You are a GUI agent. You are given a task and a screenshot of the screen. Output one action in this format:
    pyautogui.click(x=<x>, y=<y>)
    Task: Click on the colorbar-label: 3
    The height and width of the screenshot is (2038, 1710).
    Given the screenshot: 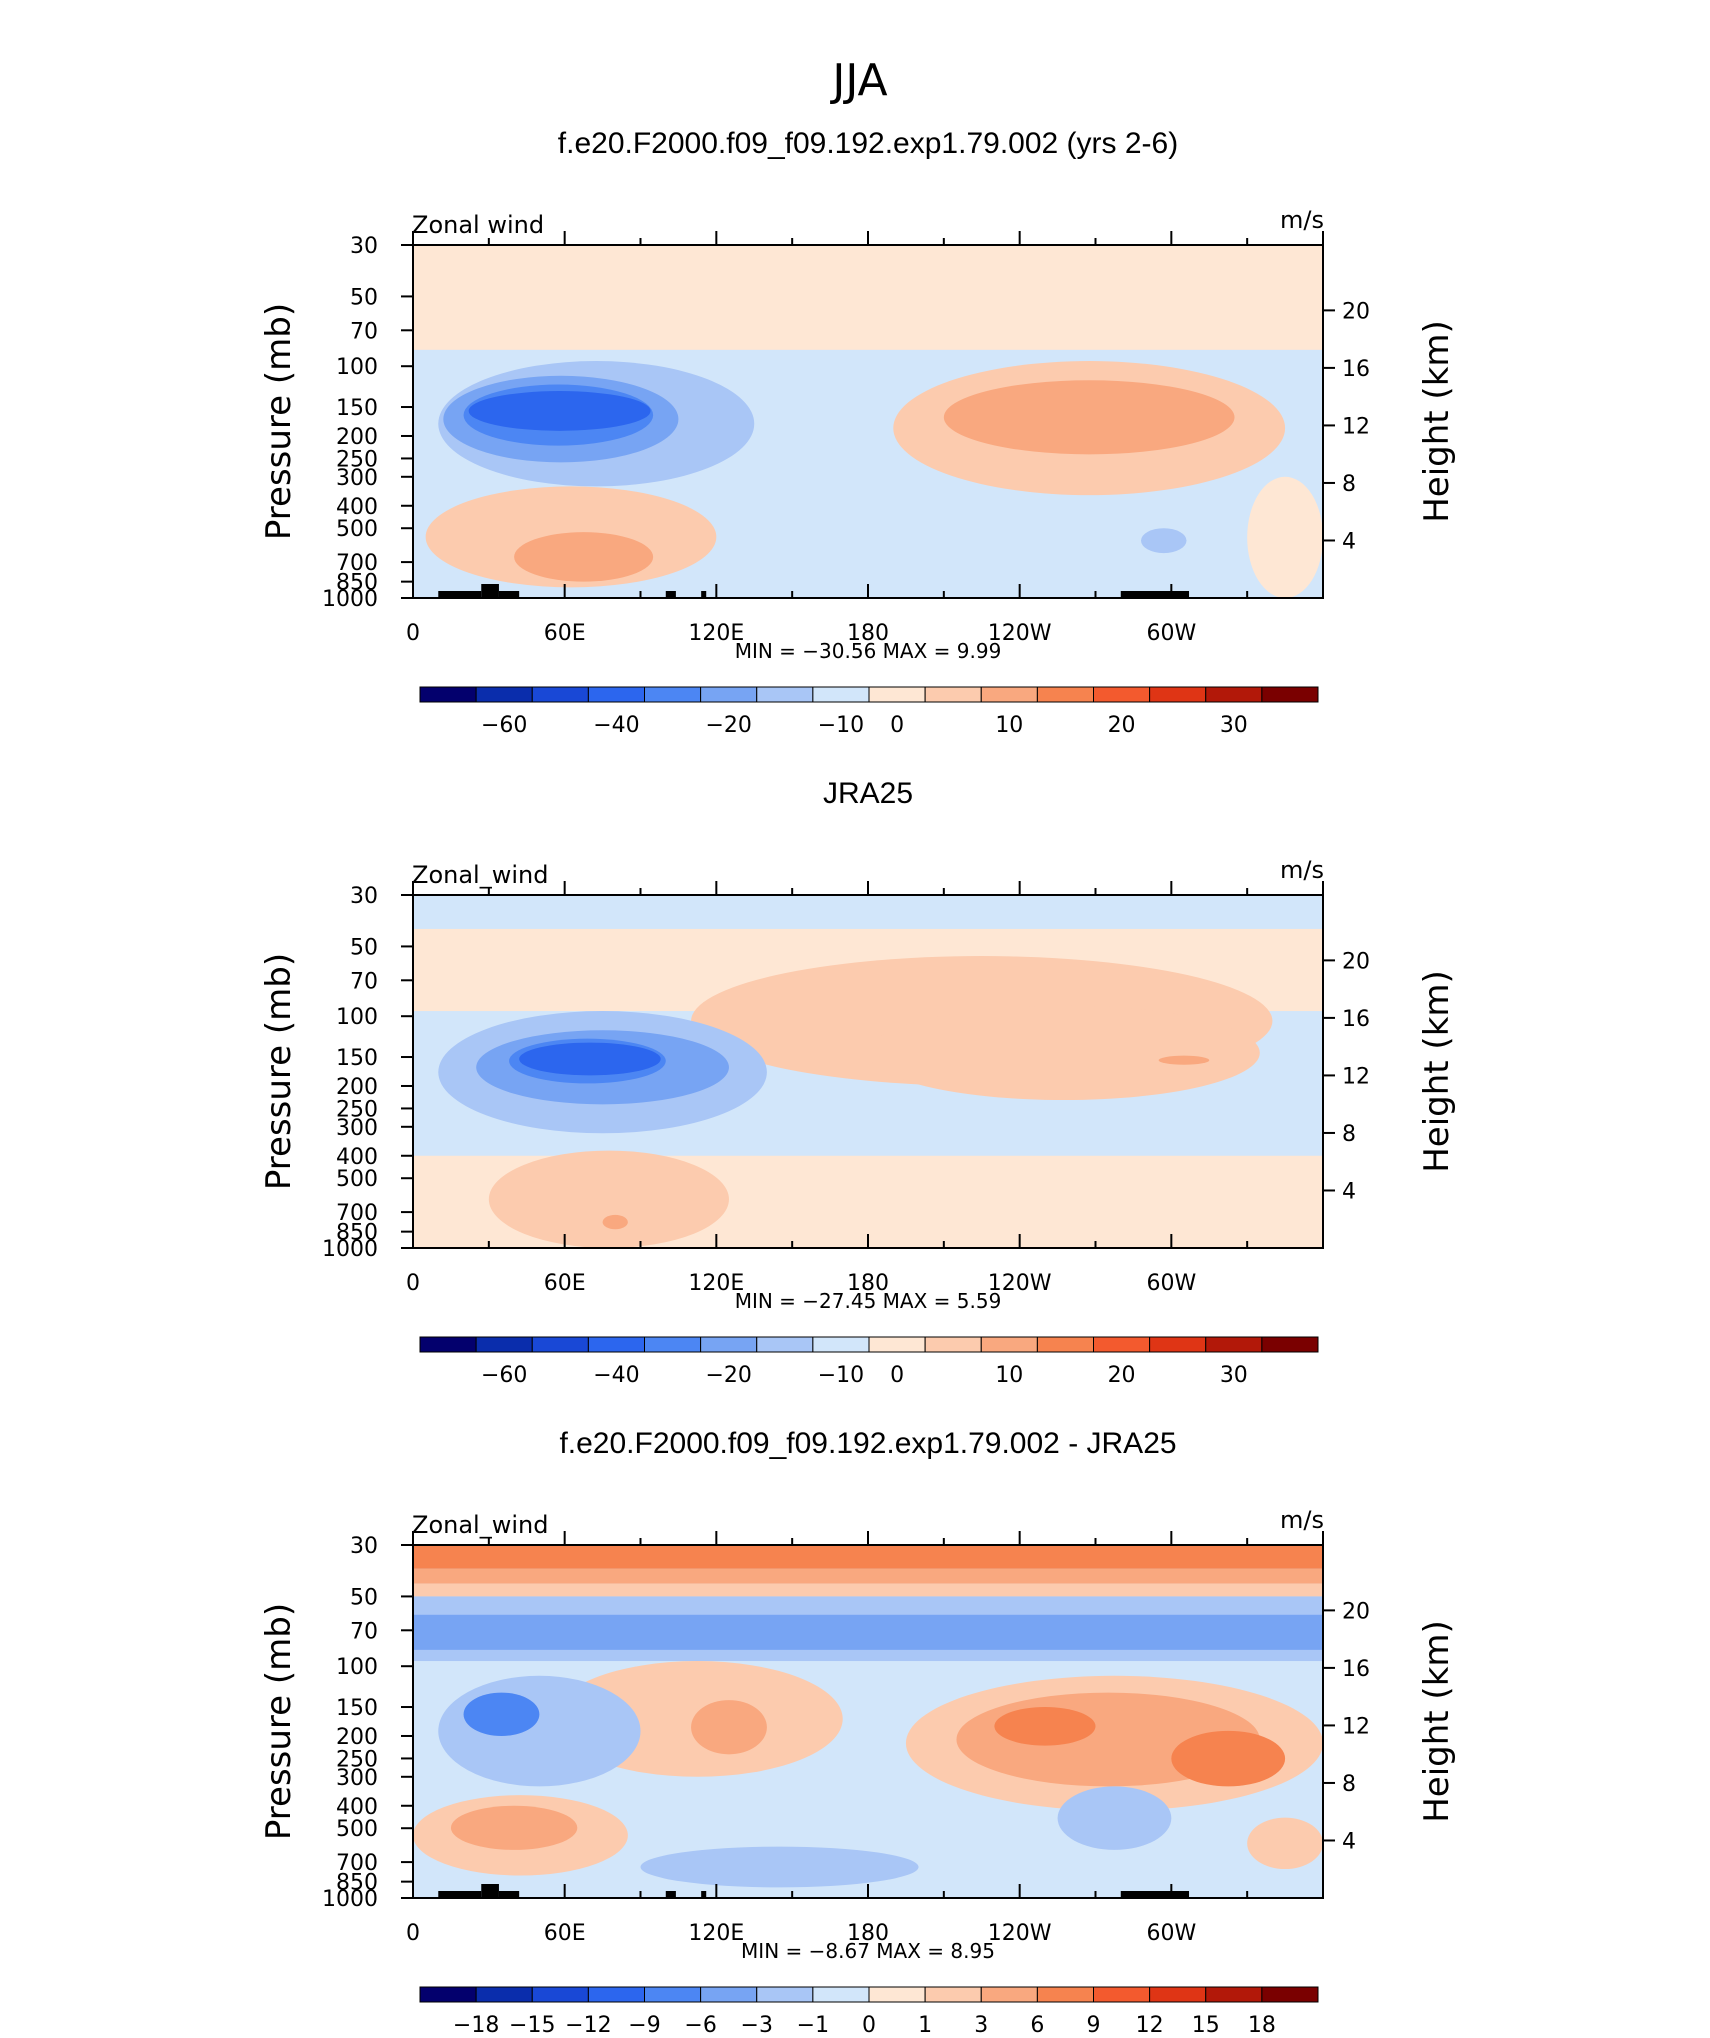 What is the action you would take?
    pyautogui.click(x=981, y=2025)
    